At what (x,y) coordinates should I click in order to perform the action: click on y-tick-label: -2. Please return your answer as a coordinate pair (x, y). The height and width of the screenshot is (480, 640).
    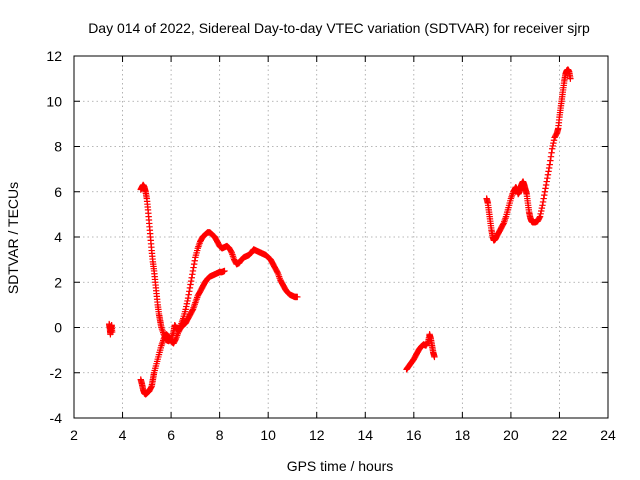
    Looking at the image, I should click on (56, 373).